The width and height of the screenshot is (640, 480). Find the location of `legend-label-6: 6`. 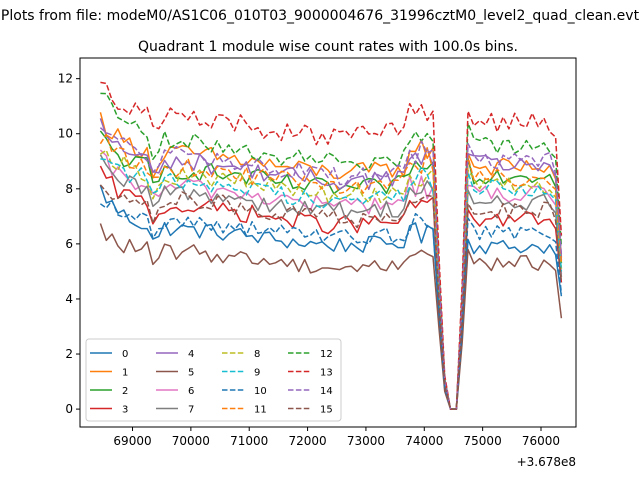

legend-label-6: 6 is located at coordinates (191, 391).